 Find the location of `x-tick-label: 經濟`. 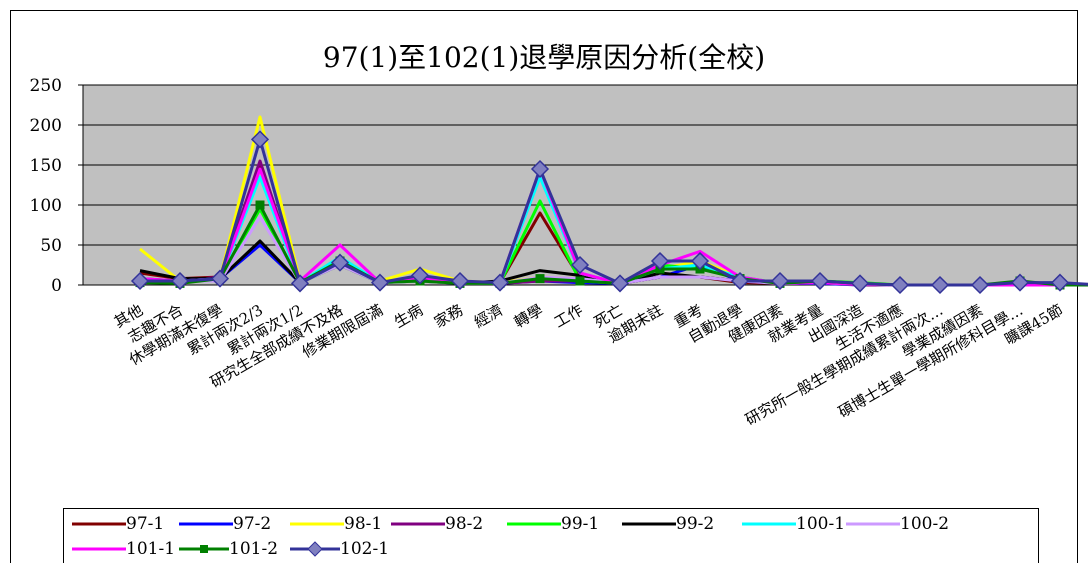

x-tick-label: 經濟 is located at coordinates (488, 316).